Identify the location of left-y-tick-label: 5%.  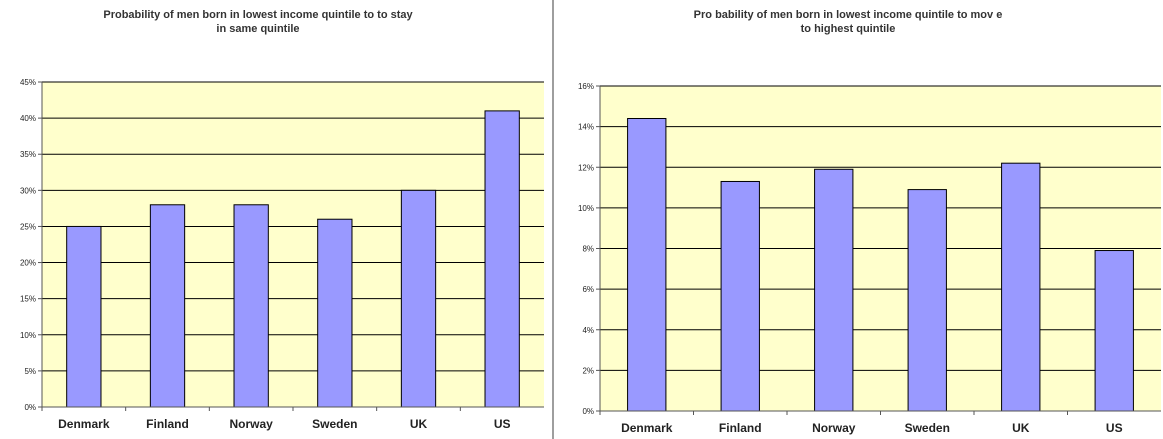
(30, 371).